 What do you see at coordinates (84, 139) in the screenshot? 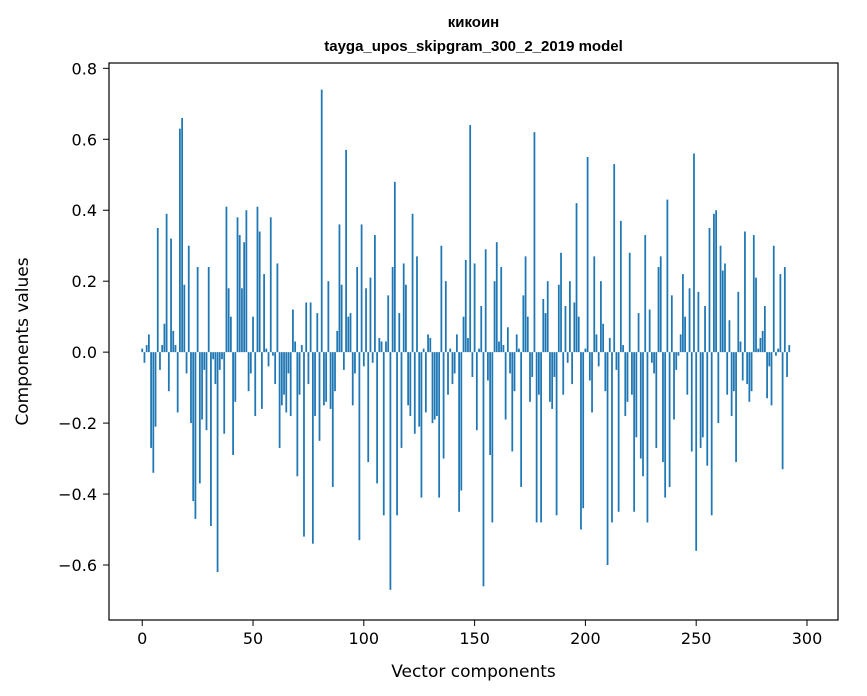
I see `y-tick-label: 0.6` at bounding box center [84, 139].